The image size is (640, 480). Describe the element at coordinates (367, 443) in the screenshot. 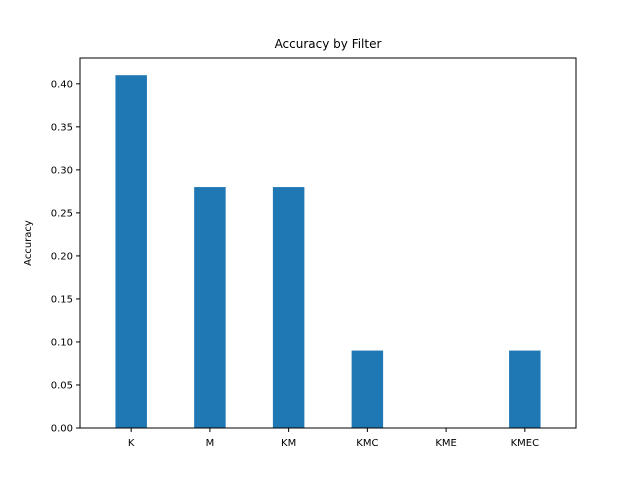

I see `x-tick-label-kmc: KMC` at that location.